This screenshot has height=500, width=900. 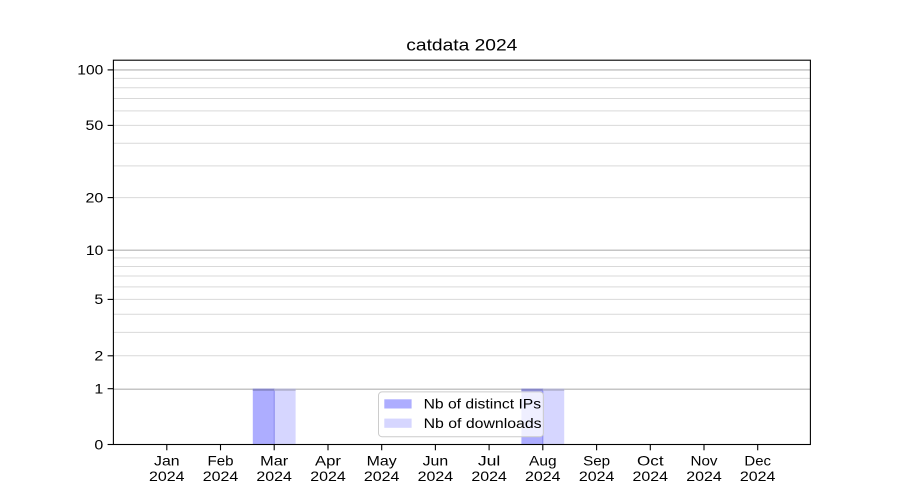 I want to click on svg-text: 2, so click(x=98, y=356).